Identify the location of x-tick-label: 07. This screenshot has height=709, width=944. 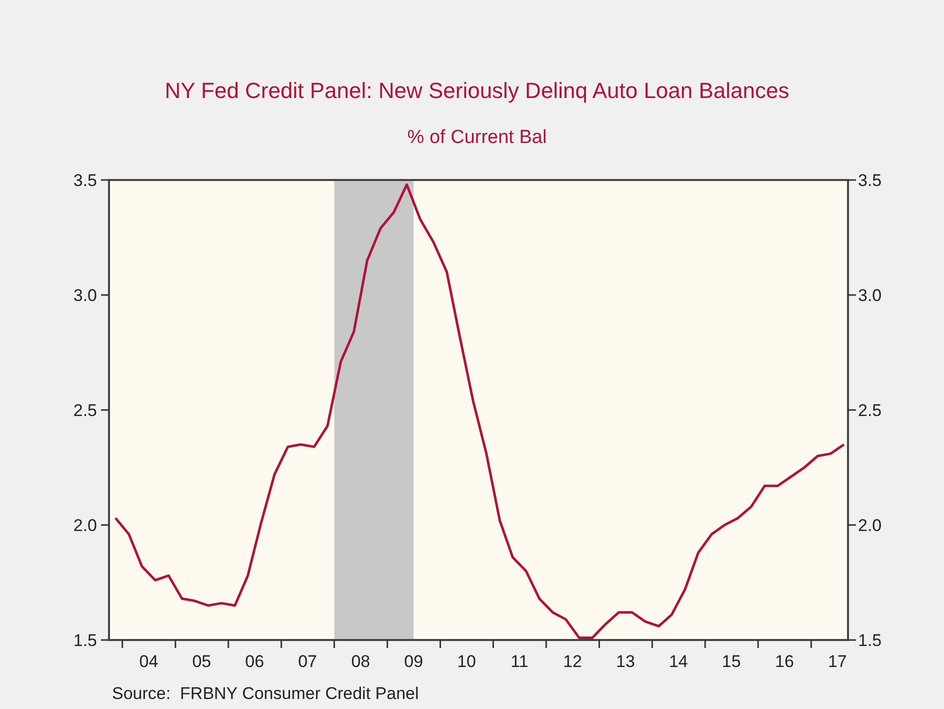
(308, 661).